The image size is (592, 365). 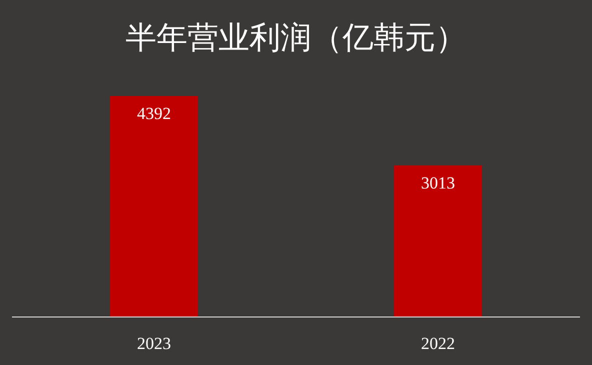 I want to click on chart-title: 半年营业利润（亿韩元）, so click(x=296, y=38).